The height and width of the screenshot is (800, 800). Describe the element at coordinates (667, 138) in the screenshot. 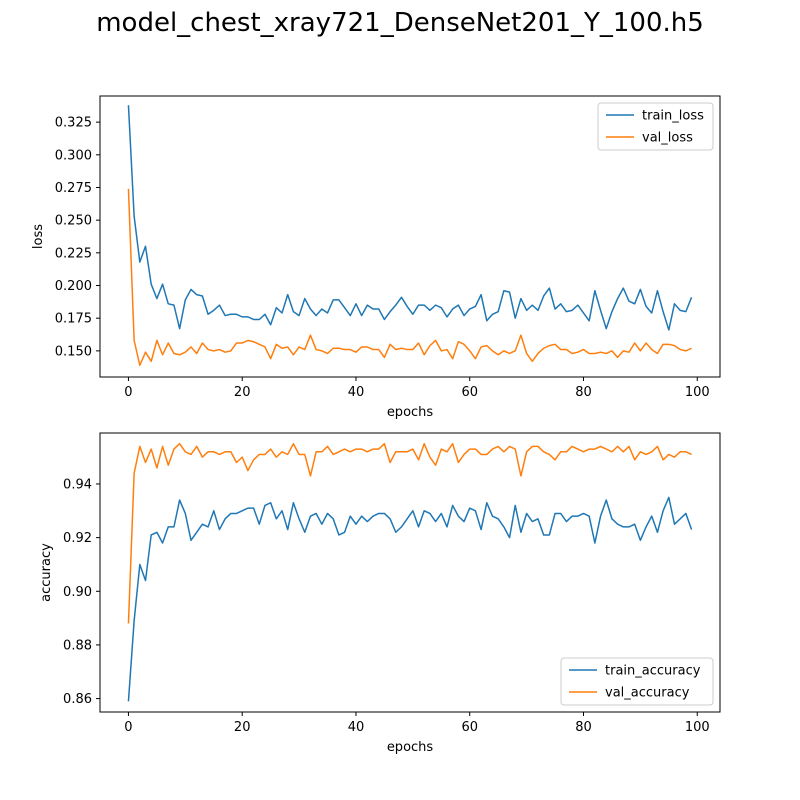

I see `legend-label: val_loss` at that location.